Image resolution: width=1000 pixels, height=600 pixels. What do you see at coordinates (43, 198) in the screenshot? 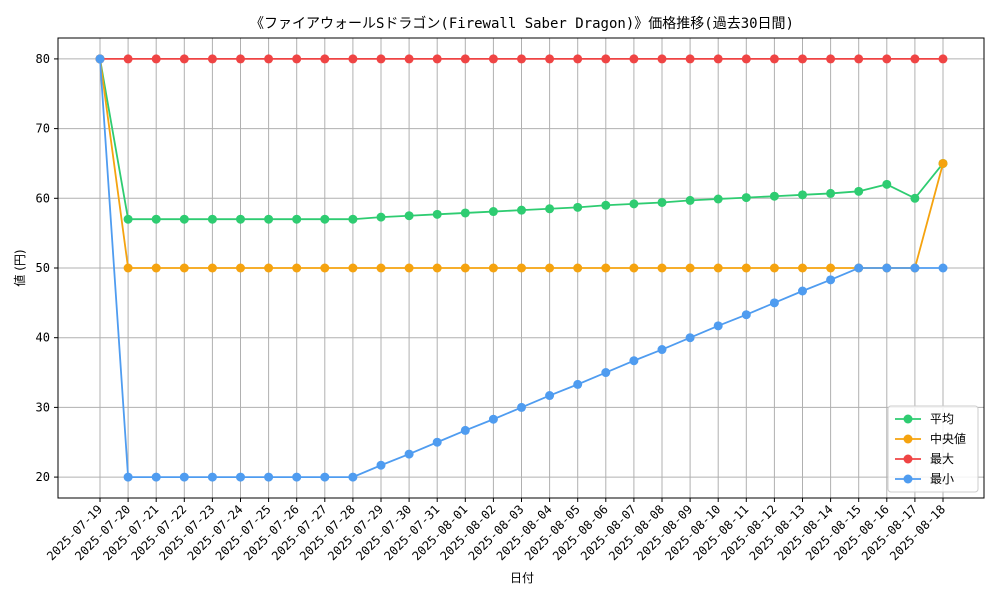
I see `y-tick-label: 60` at bounding box center [43, 198].